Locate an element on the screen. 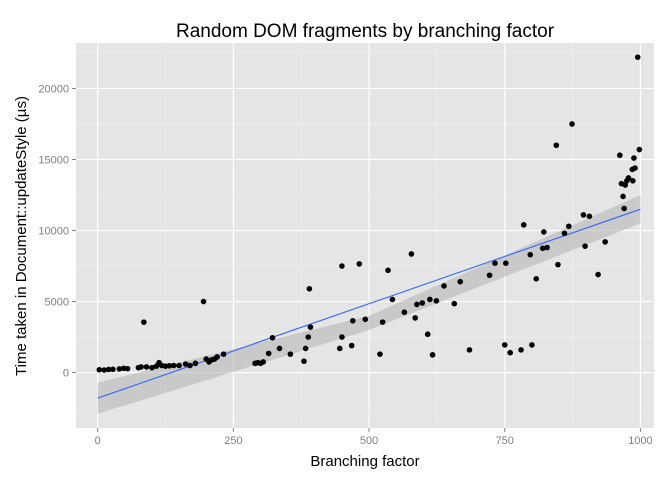 The height and width of the screenshot is (480, 672). x-tick-label: 1000 is located at coordinates (640, 441).